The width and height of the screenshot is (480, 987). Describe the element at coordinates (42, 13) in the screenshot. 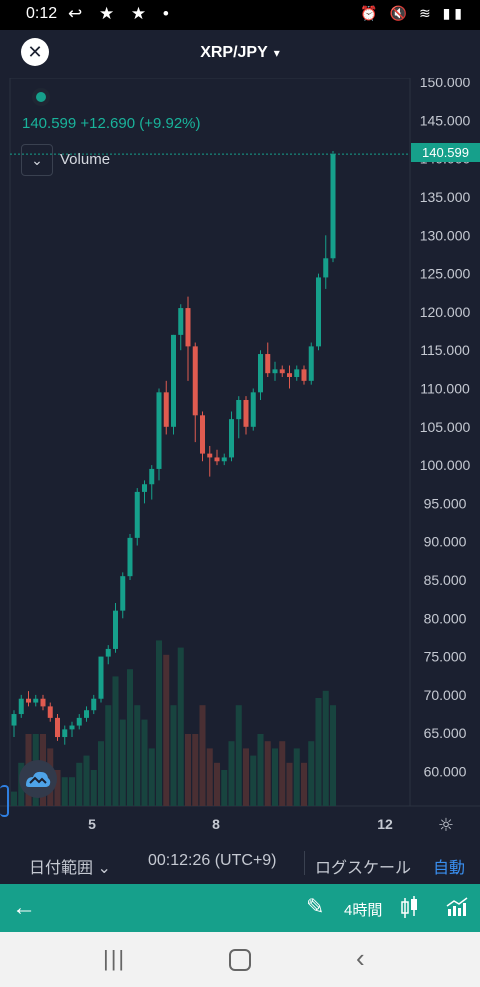

I see `status-time: 0:12` at that location.